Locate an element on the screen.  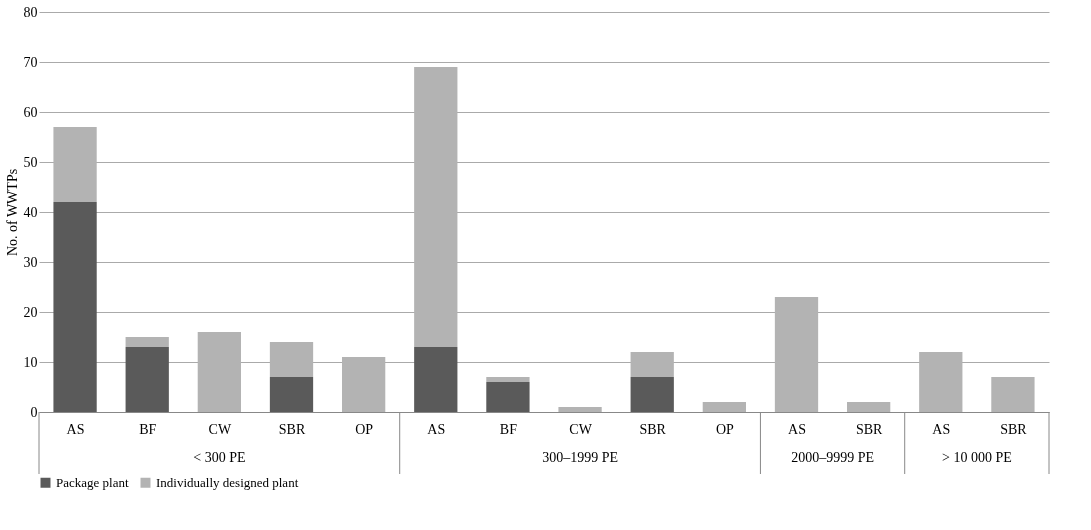
legend-label: Package plant is located at coordinates (92, 482).